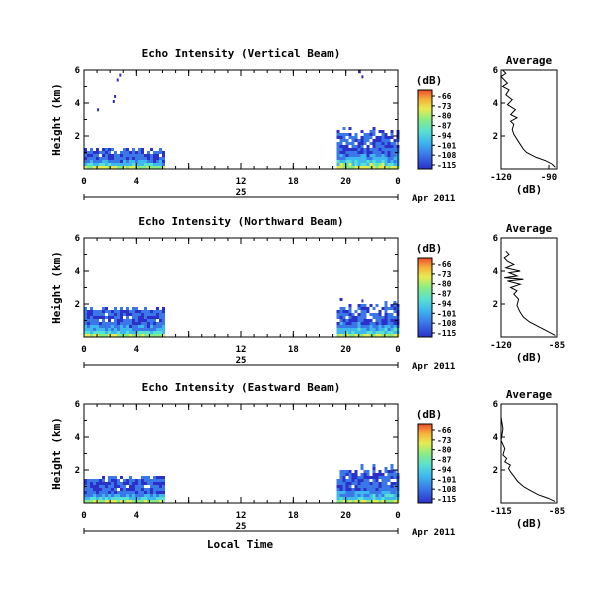 This screenshot has height=598, width=615. Describe the element at coordinates (137, 516) in the screenshot. I see `x-tick-label: 4` at that location.